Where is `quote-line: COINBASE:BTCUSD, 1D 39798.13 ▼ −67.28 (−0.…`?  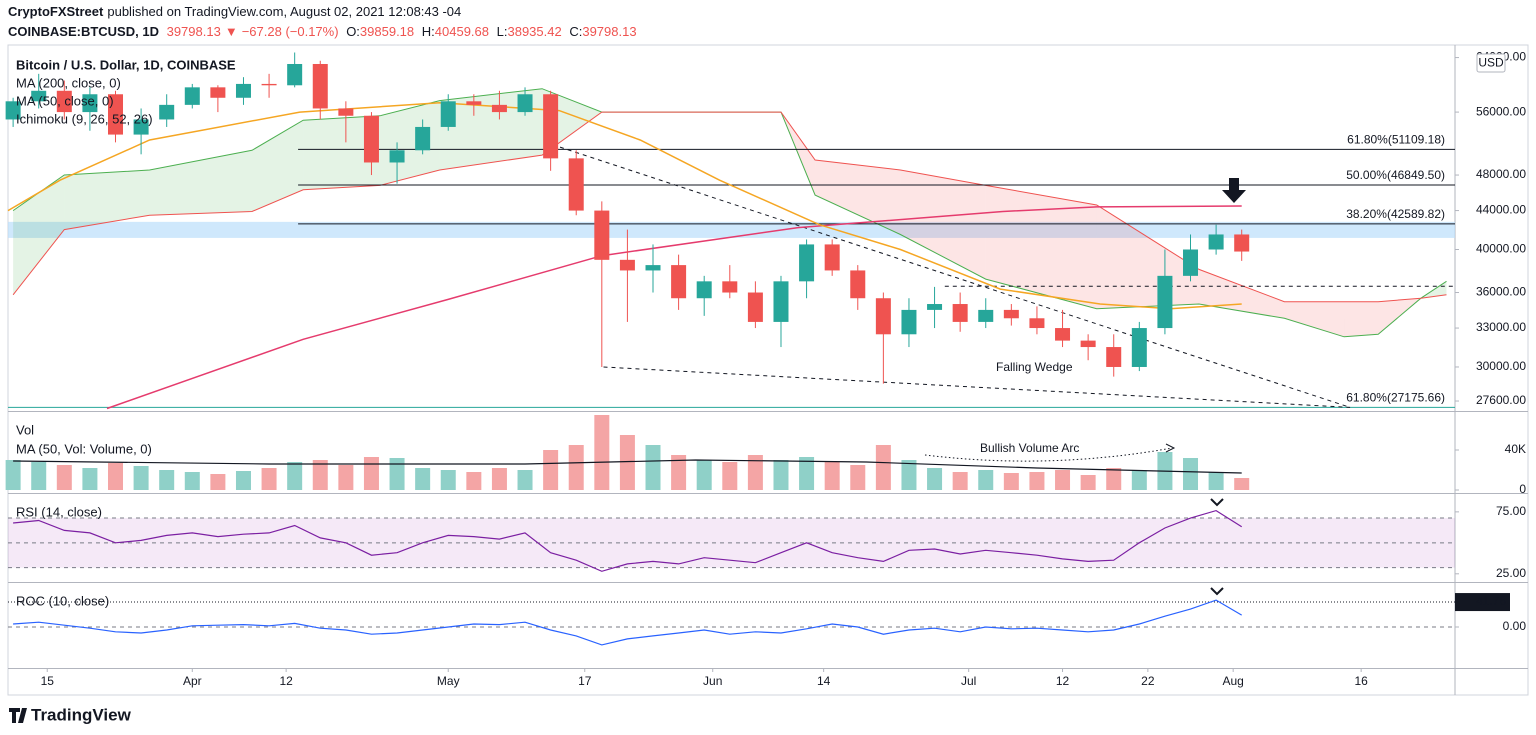
quote-line: COINBASE:BTCUSD, 1D 39798.13 ▼ −67.28 (−0.… is located at coordinates (324, 31).